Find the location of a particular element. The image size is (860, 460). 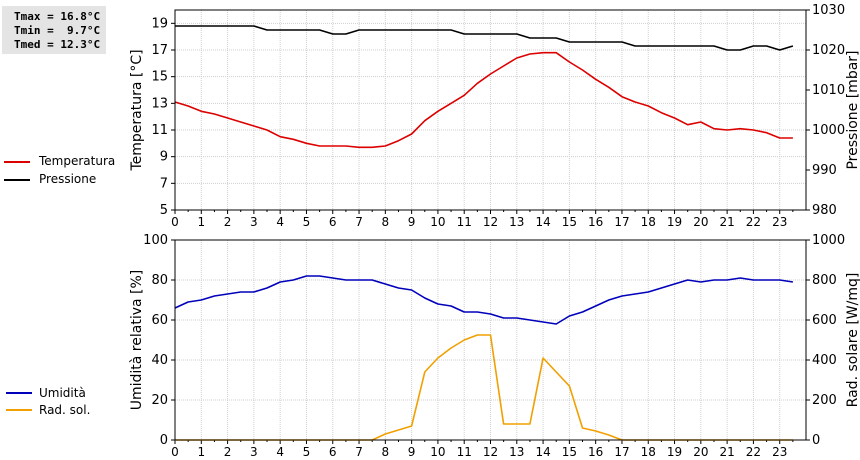

y-tick-label: 80 is located at coordinates (159, 280).